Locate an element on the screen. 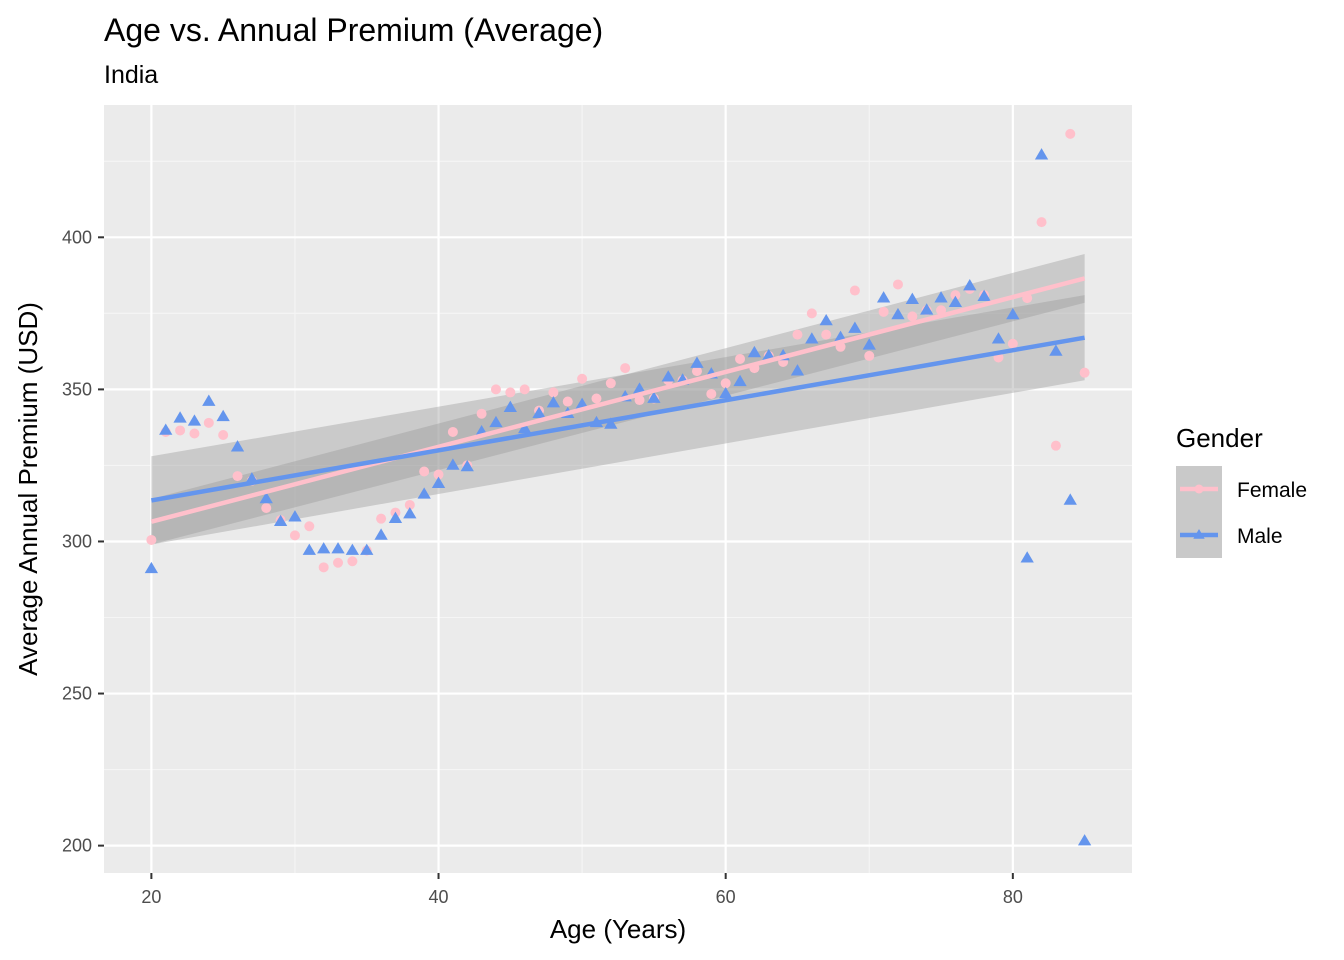 The height and width of the screenshot is (960, 1344). x-tick-label: 60 is located at coordinates (726, 897).